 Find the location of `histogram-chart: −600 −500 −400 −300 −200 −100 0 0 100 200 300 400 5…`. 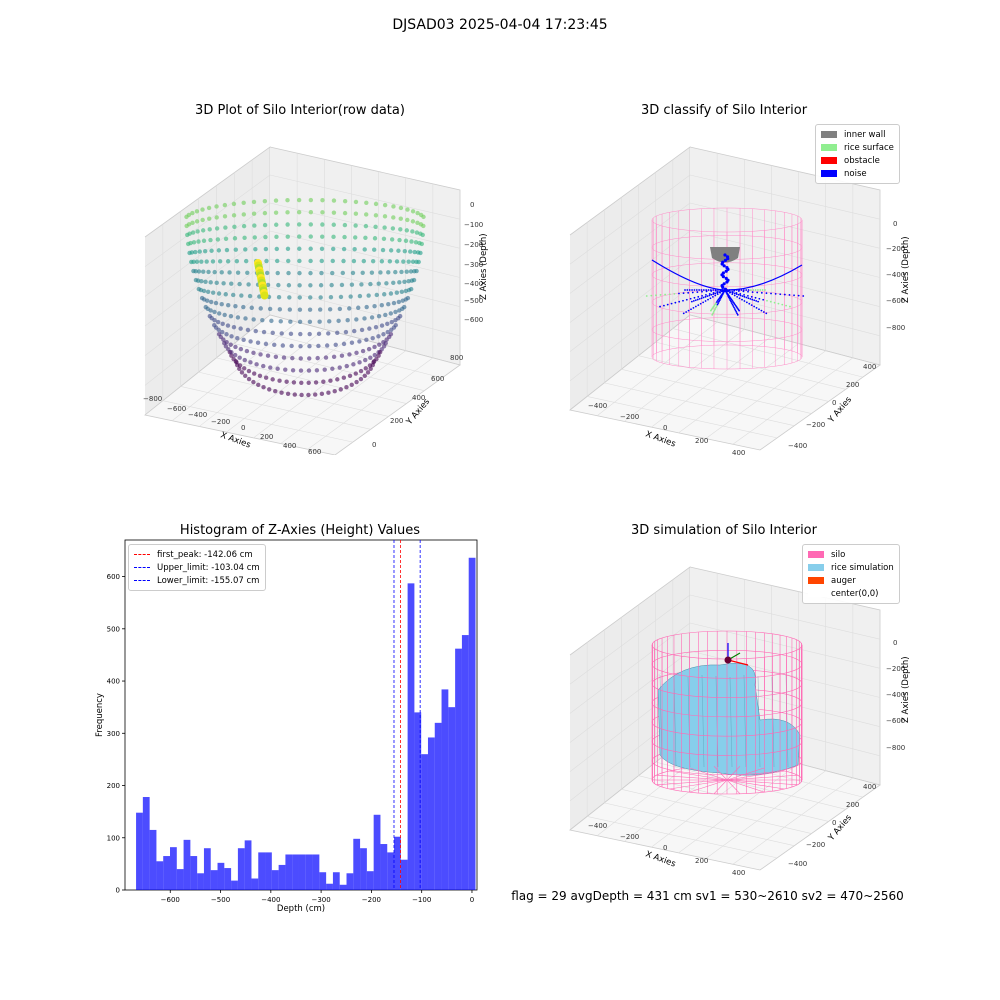

histogram-chart: −600 −500 −400 −300 −200 −100 0 0 100 200 300 400 5… is located at coordinates (286, 726).